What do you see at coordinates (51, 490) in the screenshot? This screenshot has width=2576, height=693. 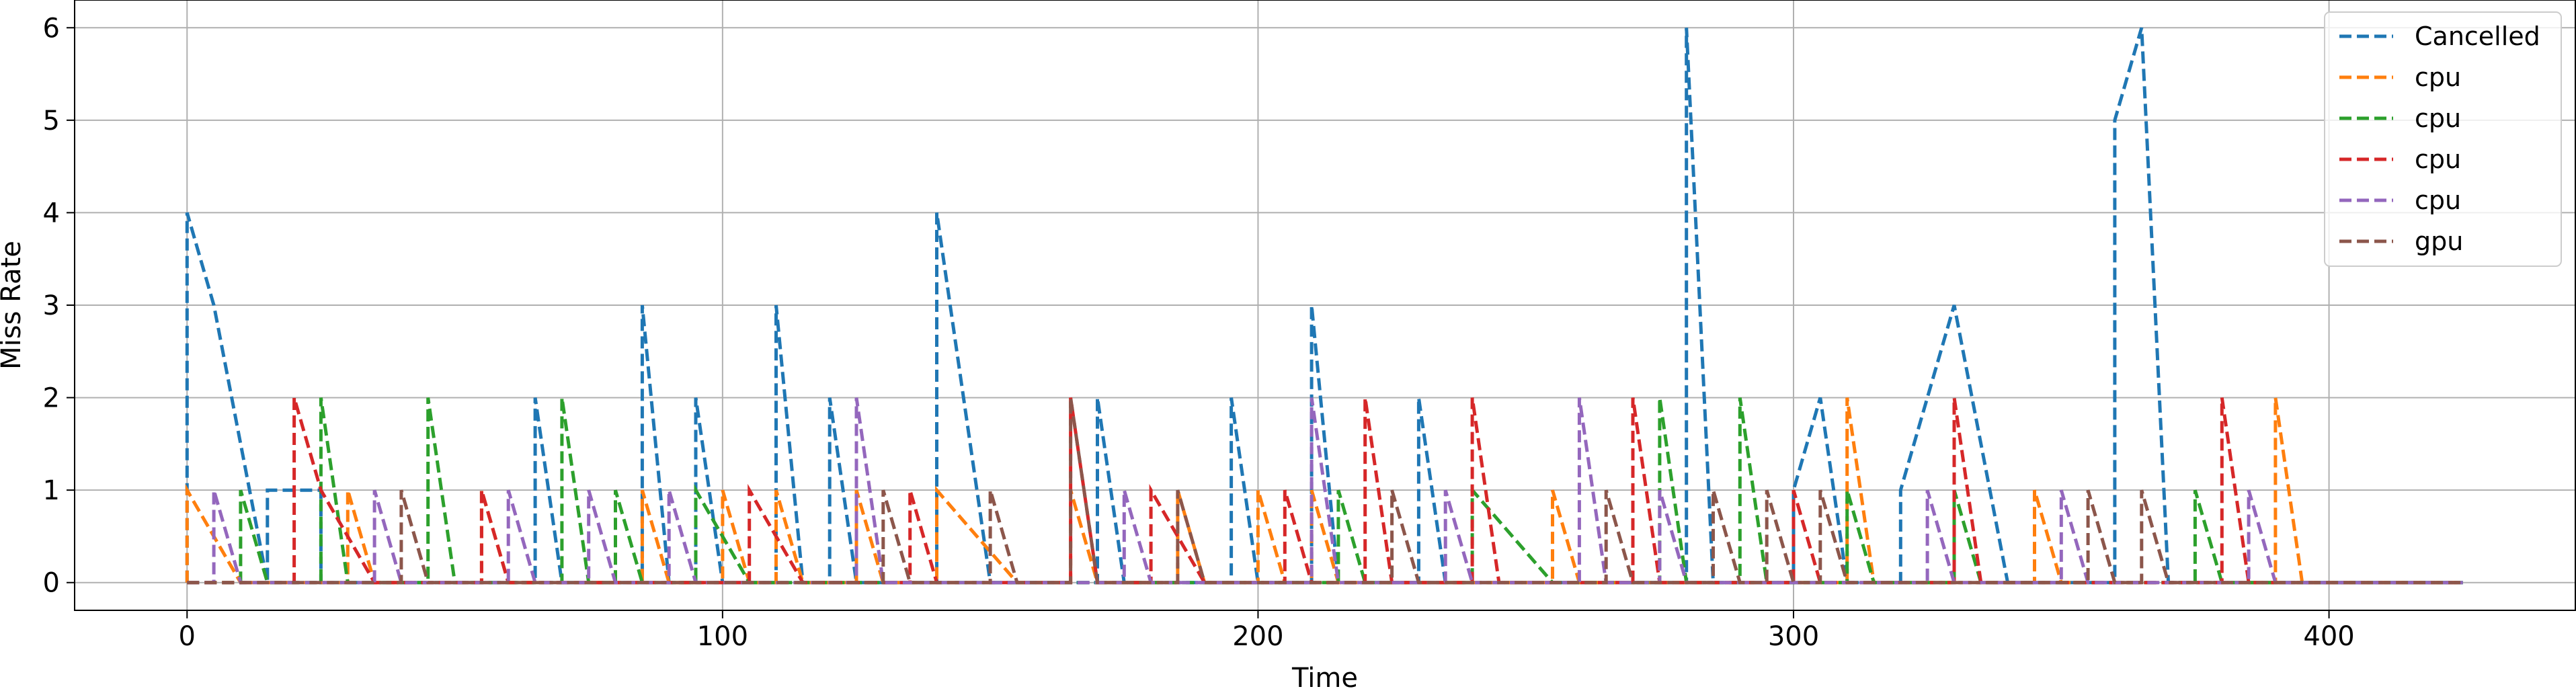 I see `y-tick-label: 1` at bounding box center [51, 490].